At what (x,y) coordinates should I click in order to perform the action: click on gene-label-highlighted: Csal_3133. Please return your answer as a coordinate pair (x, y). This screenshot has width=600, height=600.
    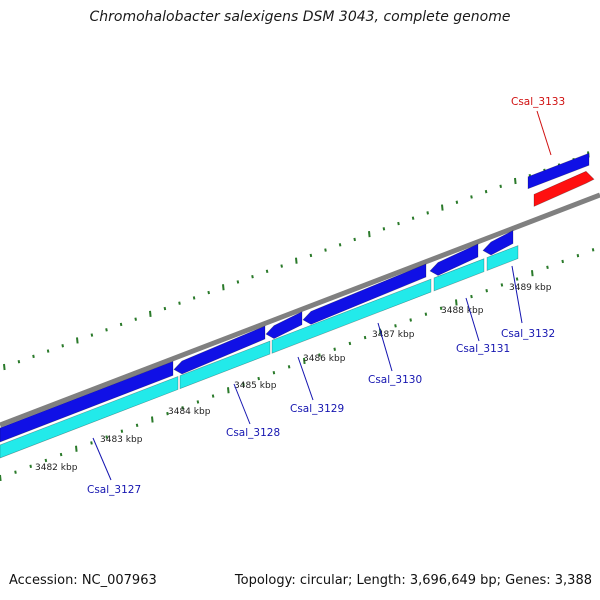
    Looking at the image, I should click on (538, 102).